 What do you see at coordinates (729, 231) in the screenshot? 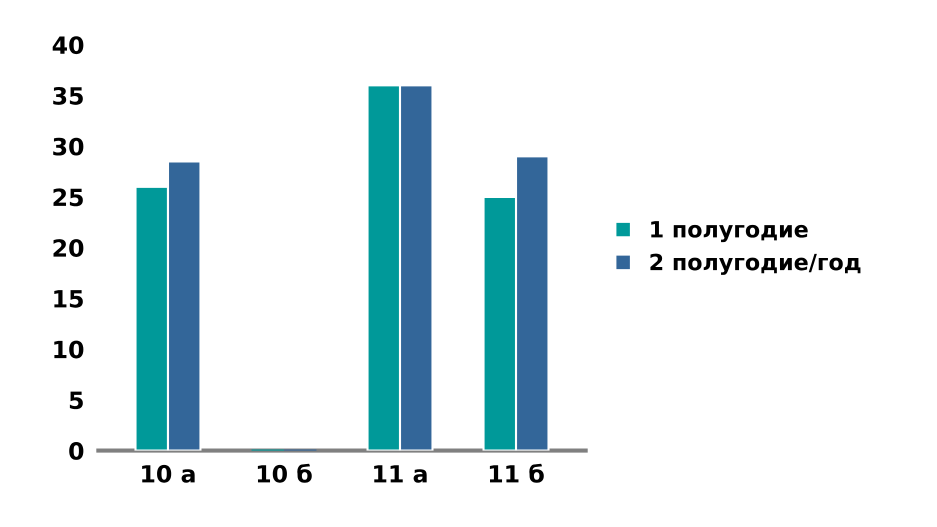
I see `legend-label: 1 полугодие` at bounding box center [729, 231].